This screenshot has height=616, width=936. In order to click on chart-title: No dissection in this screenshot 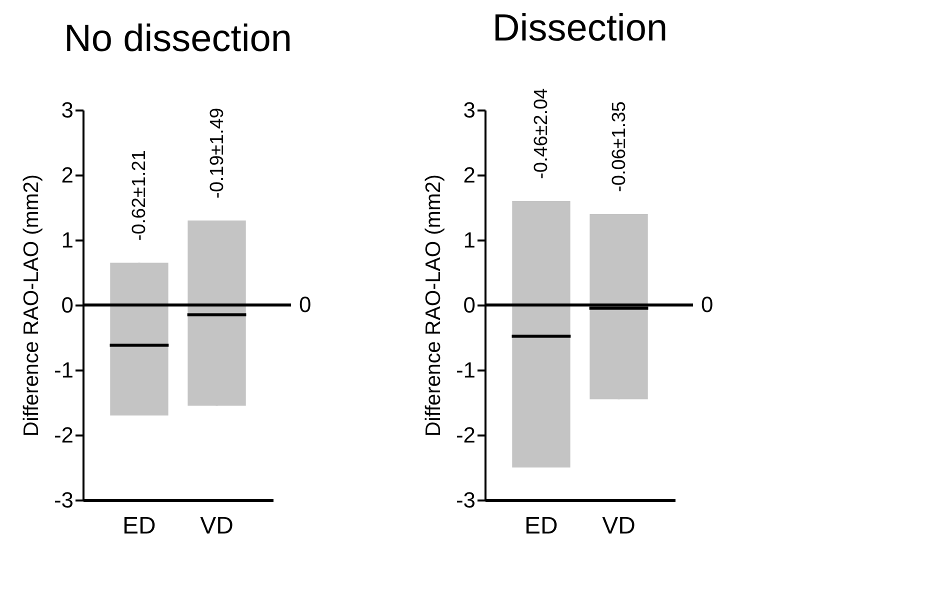, I will do `click(178, 39)`.